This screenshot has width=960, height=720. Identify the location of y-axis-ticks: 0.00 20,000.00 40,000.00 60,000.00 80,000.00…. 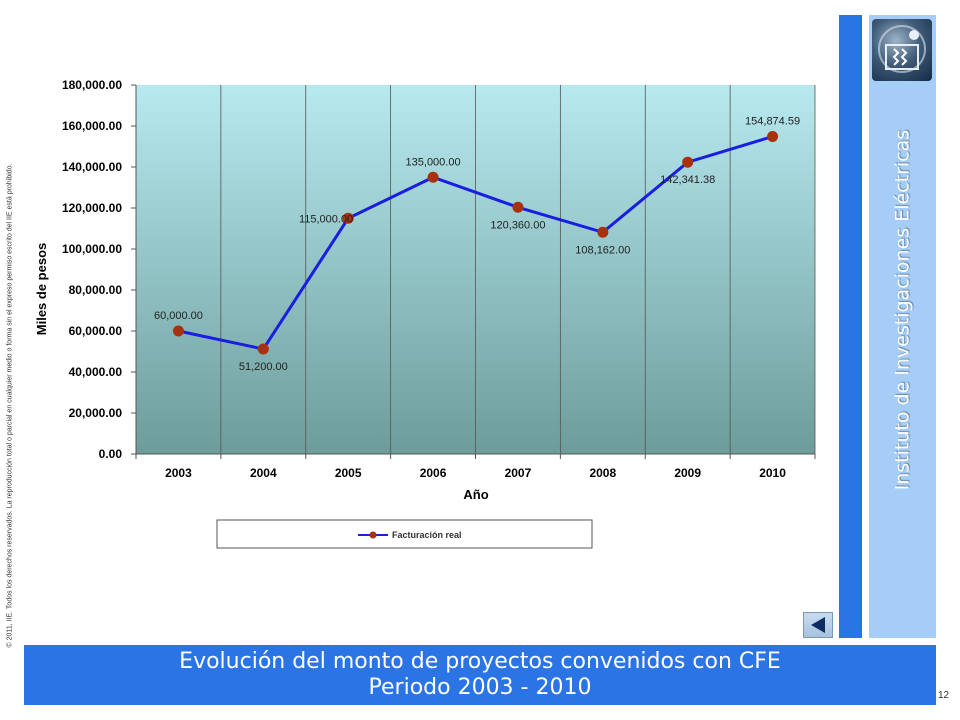
(99, 269).